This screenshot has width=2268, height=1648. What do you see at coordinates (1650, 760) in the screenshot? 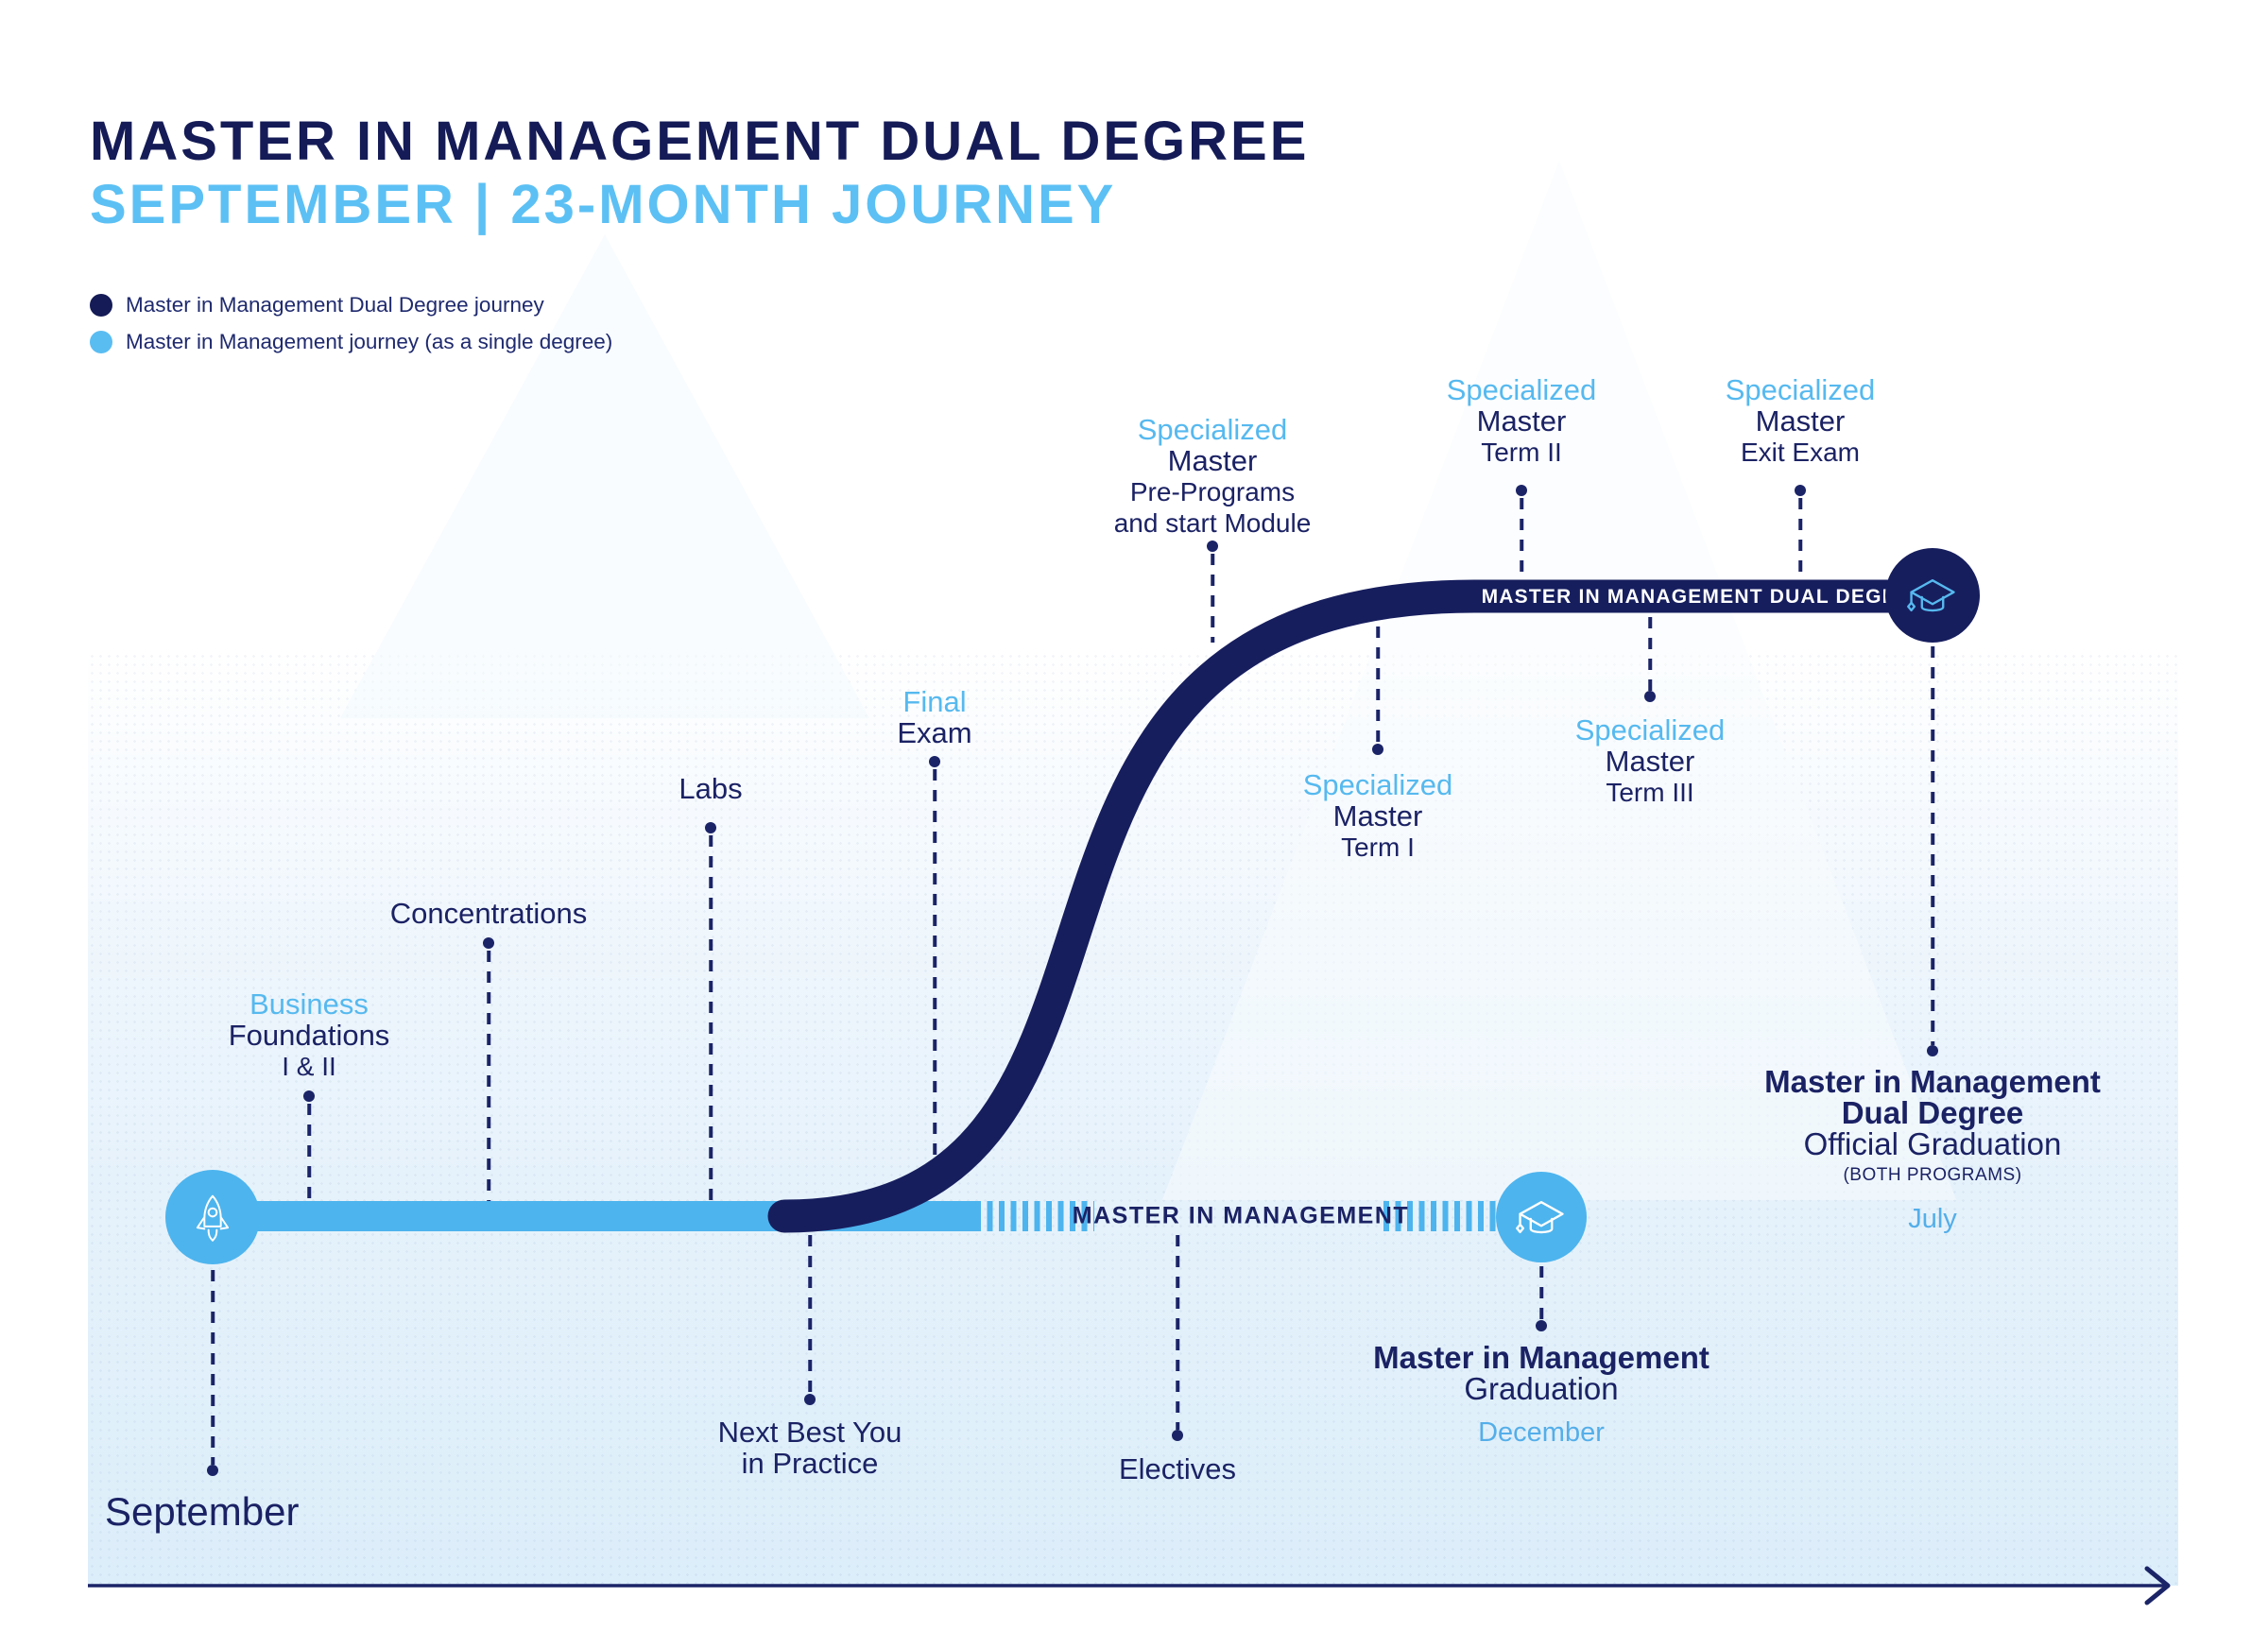
I see `milestone-term-3: Specialized Master Term III` at bounding box center [1650, 760].